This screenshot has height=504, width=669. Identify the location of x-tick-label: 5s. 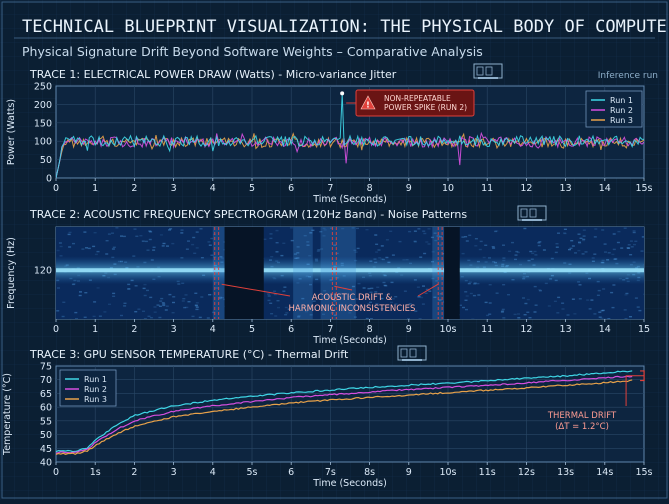
(252, 472).